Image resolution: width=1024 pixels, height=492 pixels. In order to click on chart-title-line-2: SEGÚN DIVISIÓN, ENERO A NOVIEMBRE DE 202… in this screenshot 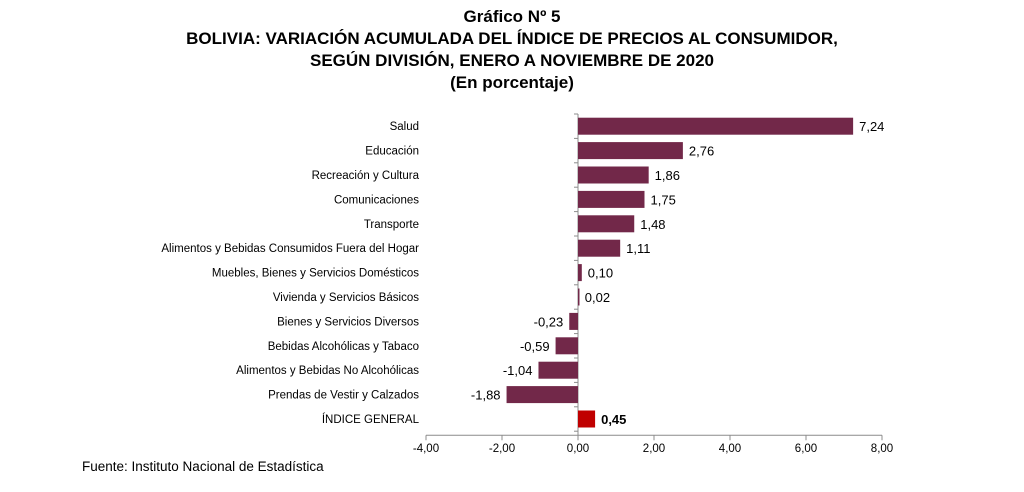, I will do `click(512, 60)`.